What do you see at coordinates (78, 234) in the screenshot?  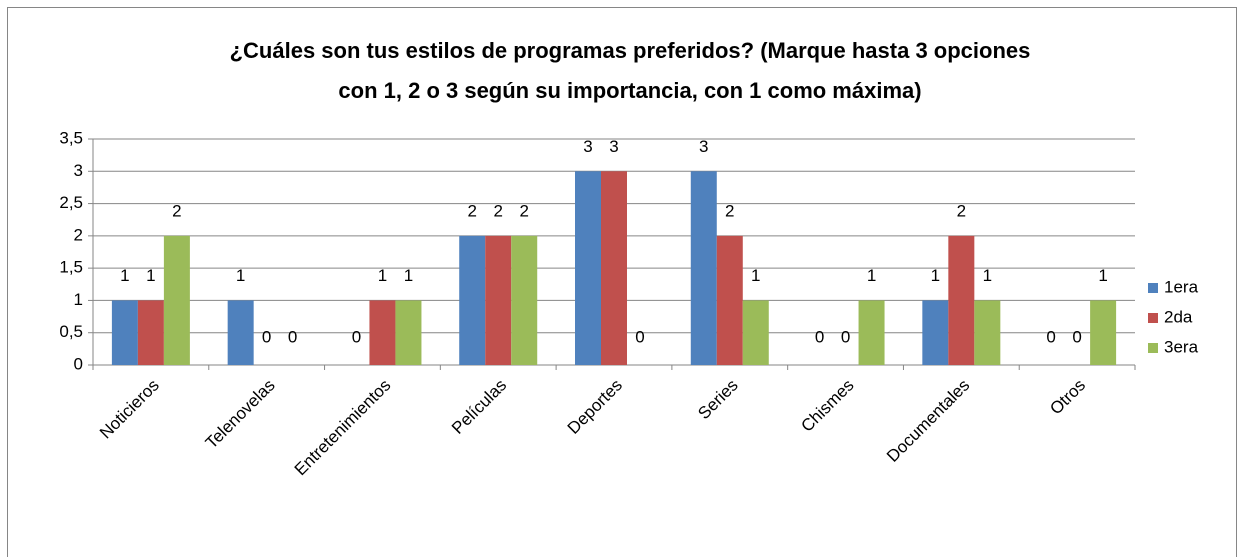 I see `y-tick-label: 2` at bounding box center [78, 234].